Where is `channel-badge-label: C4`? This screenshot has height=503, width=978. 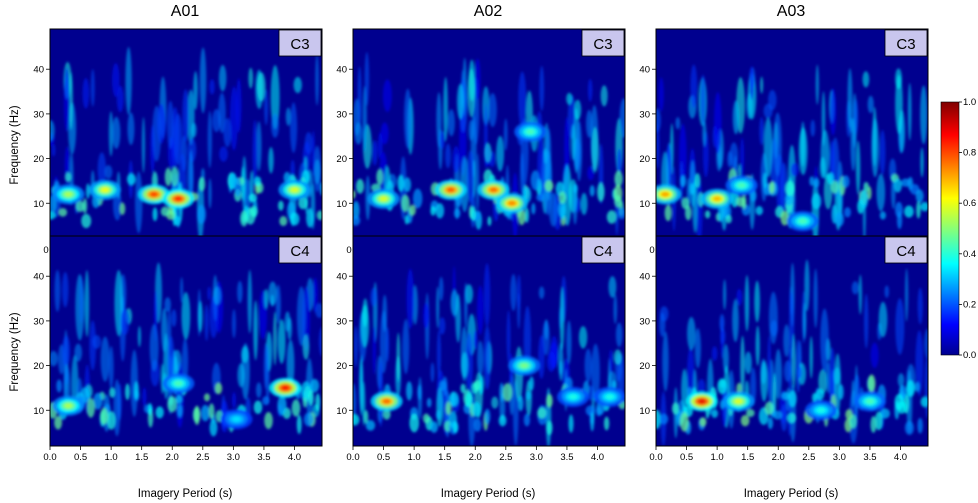
channel-badge-label: C4 is located at coordinates (299, 251).